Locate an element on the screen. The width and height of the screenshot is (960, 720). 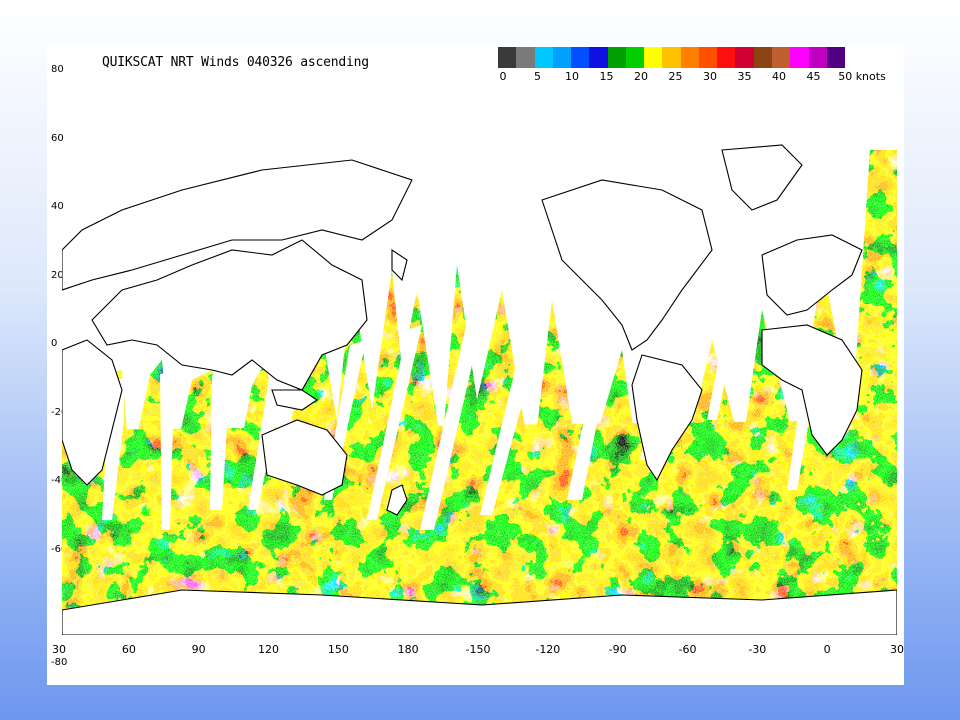
colorbar-tick-label: 10 is located at coordinates (572, 76).